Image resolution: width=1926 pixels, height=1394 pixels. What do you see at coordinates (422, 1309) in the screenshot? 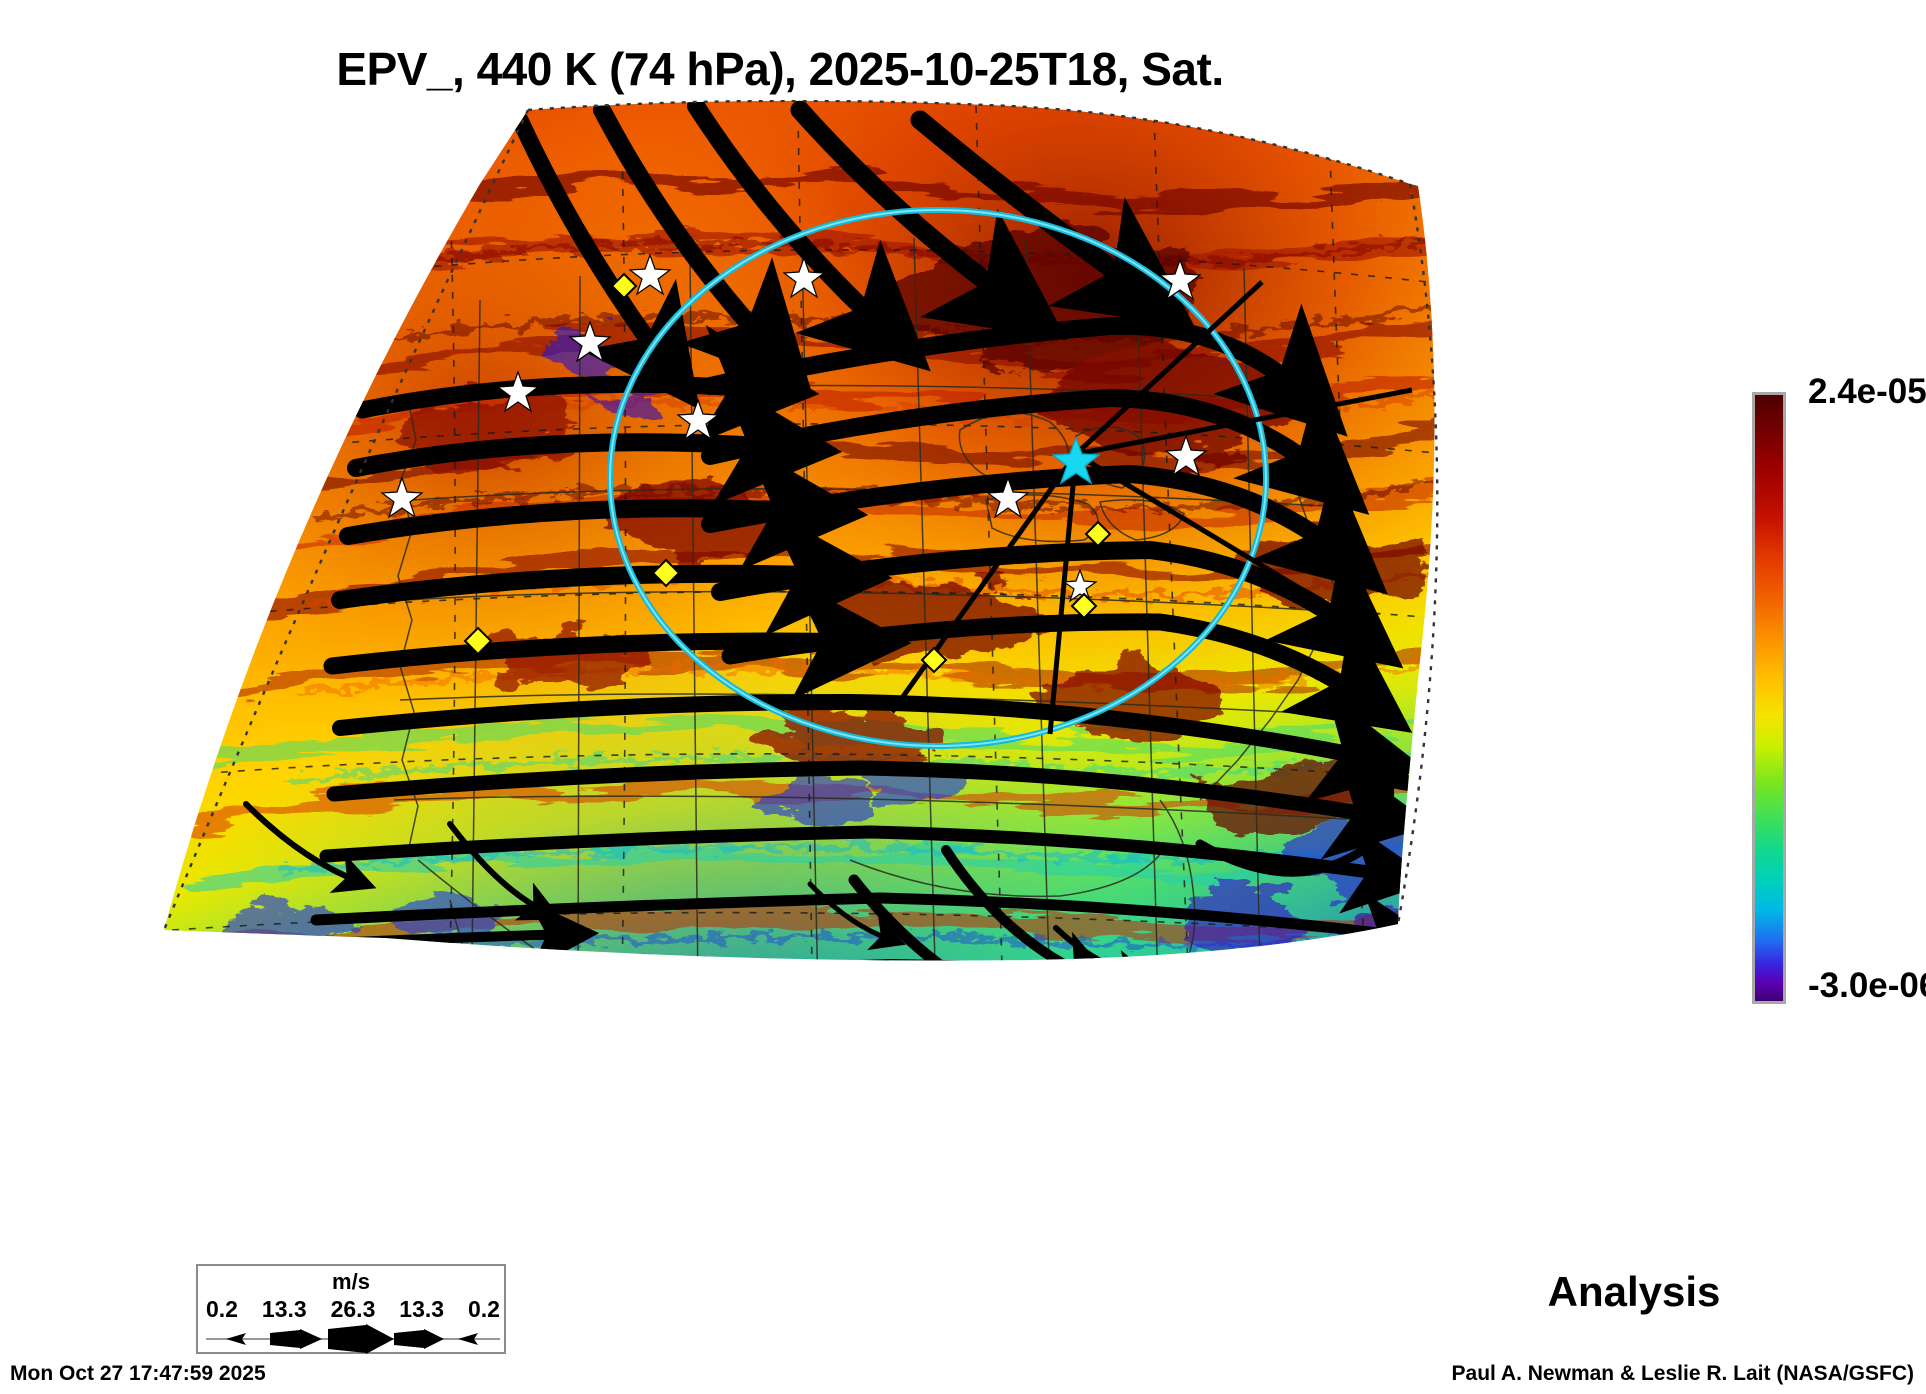
I see `wind-value-3: 13.3` at bounding box center [422, 1309].